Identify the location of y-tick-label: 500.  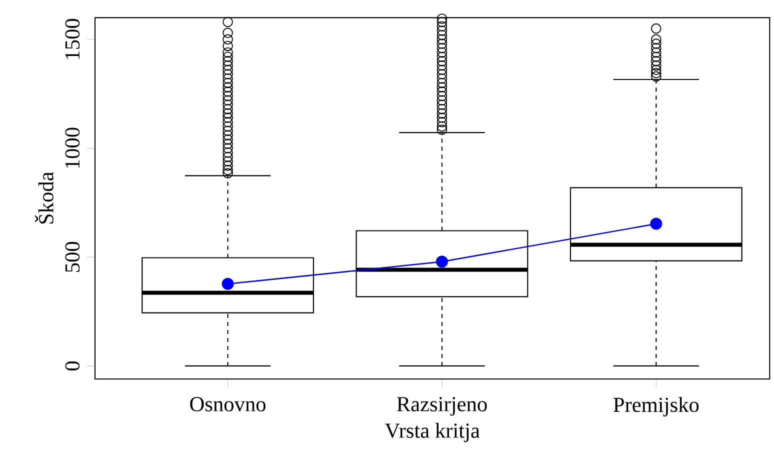
(72, 257).